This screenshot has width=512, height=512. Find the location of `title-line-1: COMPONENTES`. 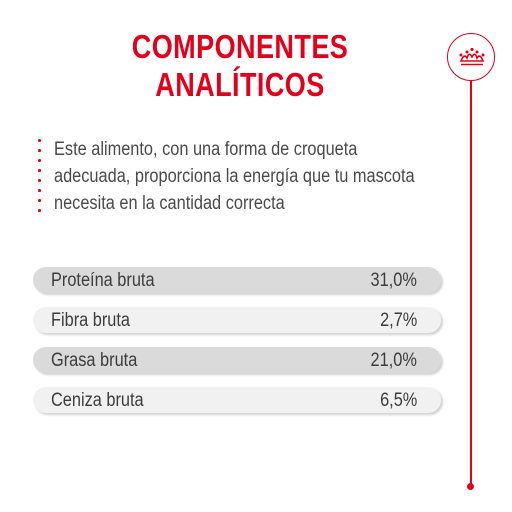

title-line-1: COMPONENTES is located at coordinates (240, 46).